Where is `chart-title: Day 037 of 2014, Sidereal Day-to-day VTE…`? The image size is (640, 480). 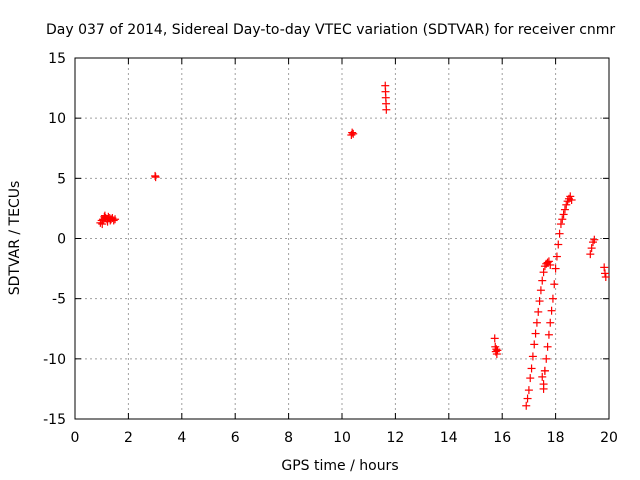
chart-title: Day 037 of 2014, Sidereal Day-to-day VTE… is located at coordinates (330, 30).